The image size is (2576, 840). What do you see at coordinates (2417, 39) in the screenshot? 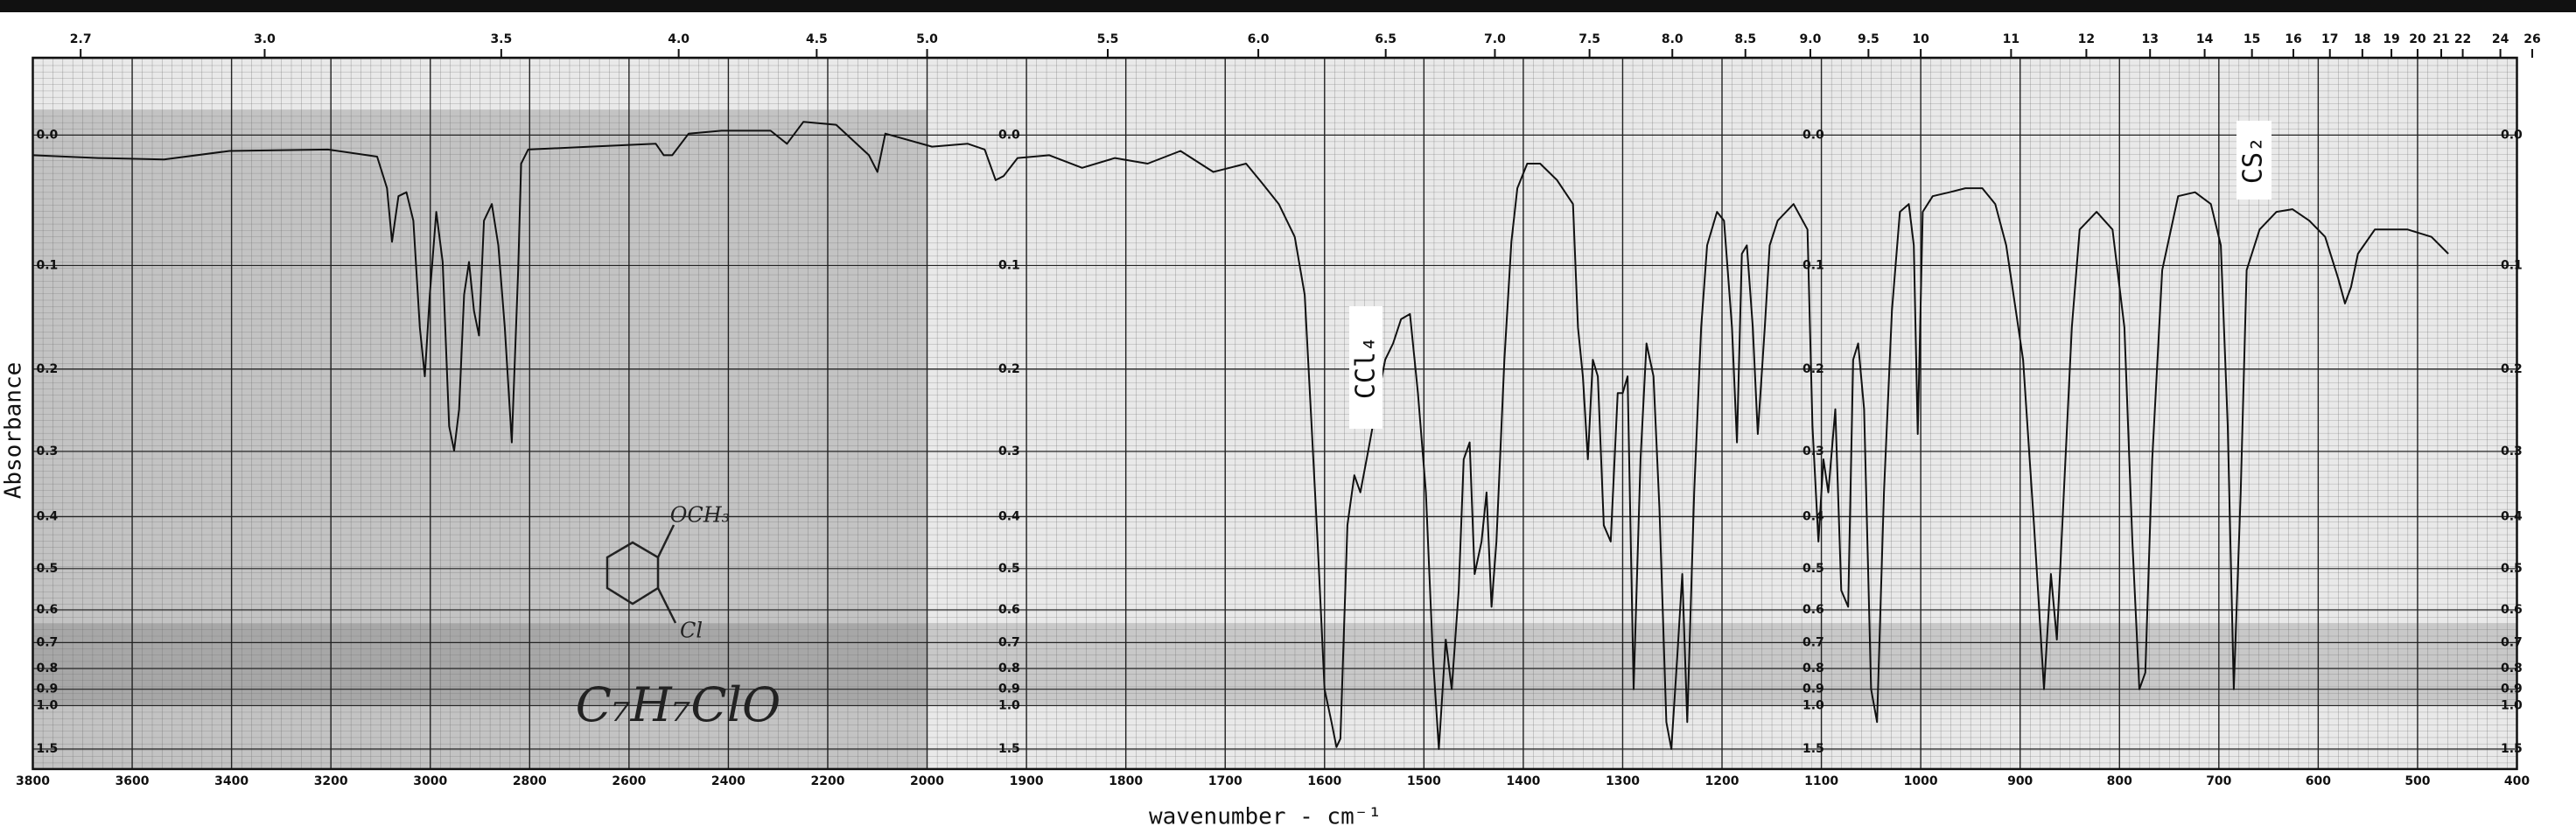
I see `x2-tick-label: 20` at bounding box center [2417, 39].